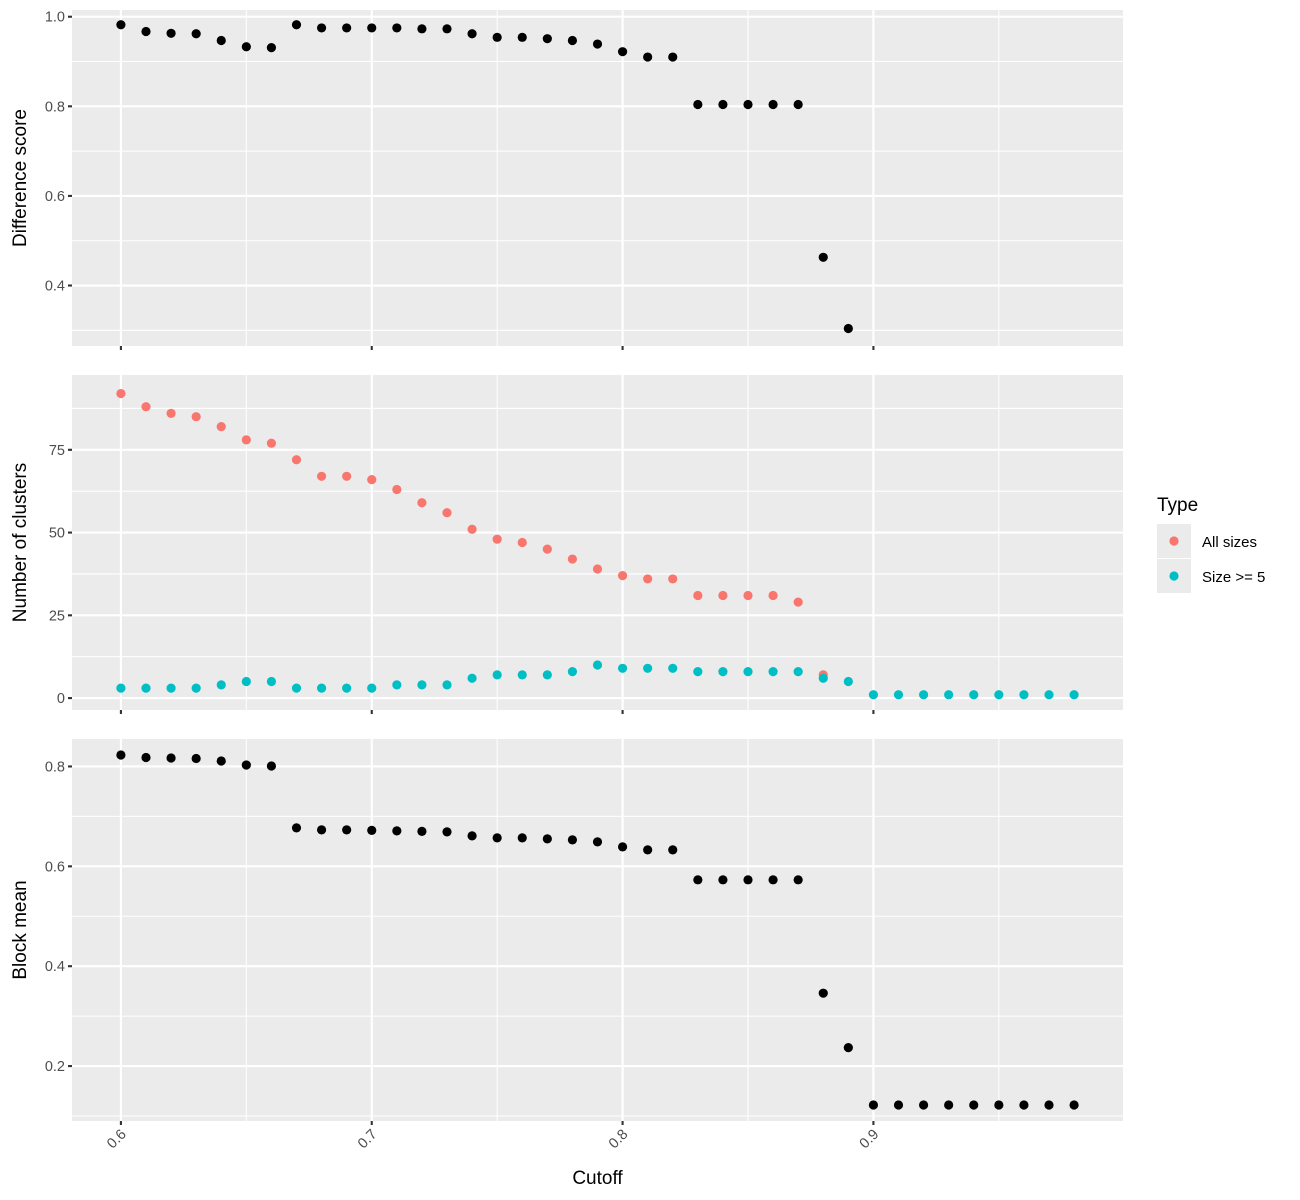 This screenshot has width=1300, height=1200. I want to click on y-axis-title: Difference score, so click(20, 178).